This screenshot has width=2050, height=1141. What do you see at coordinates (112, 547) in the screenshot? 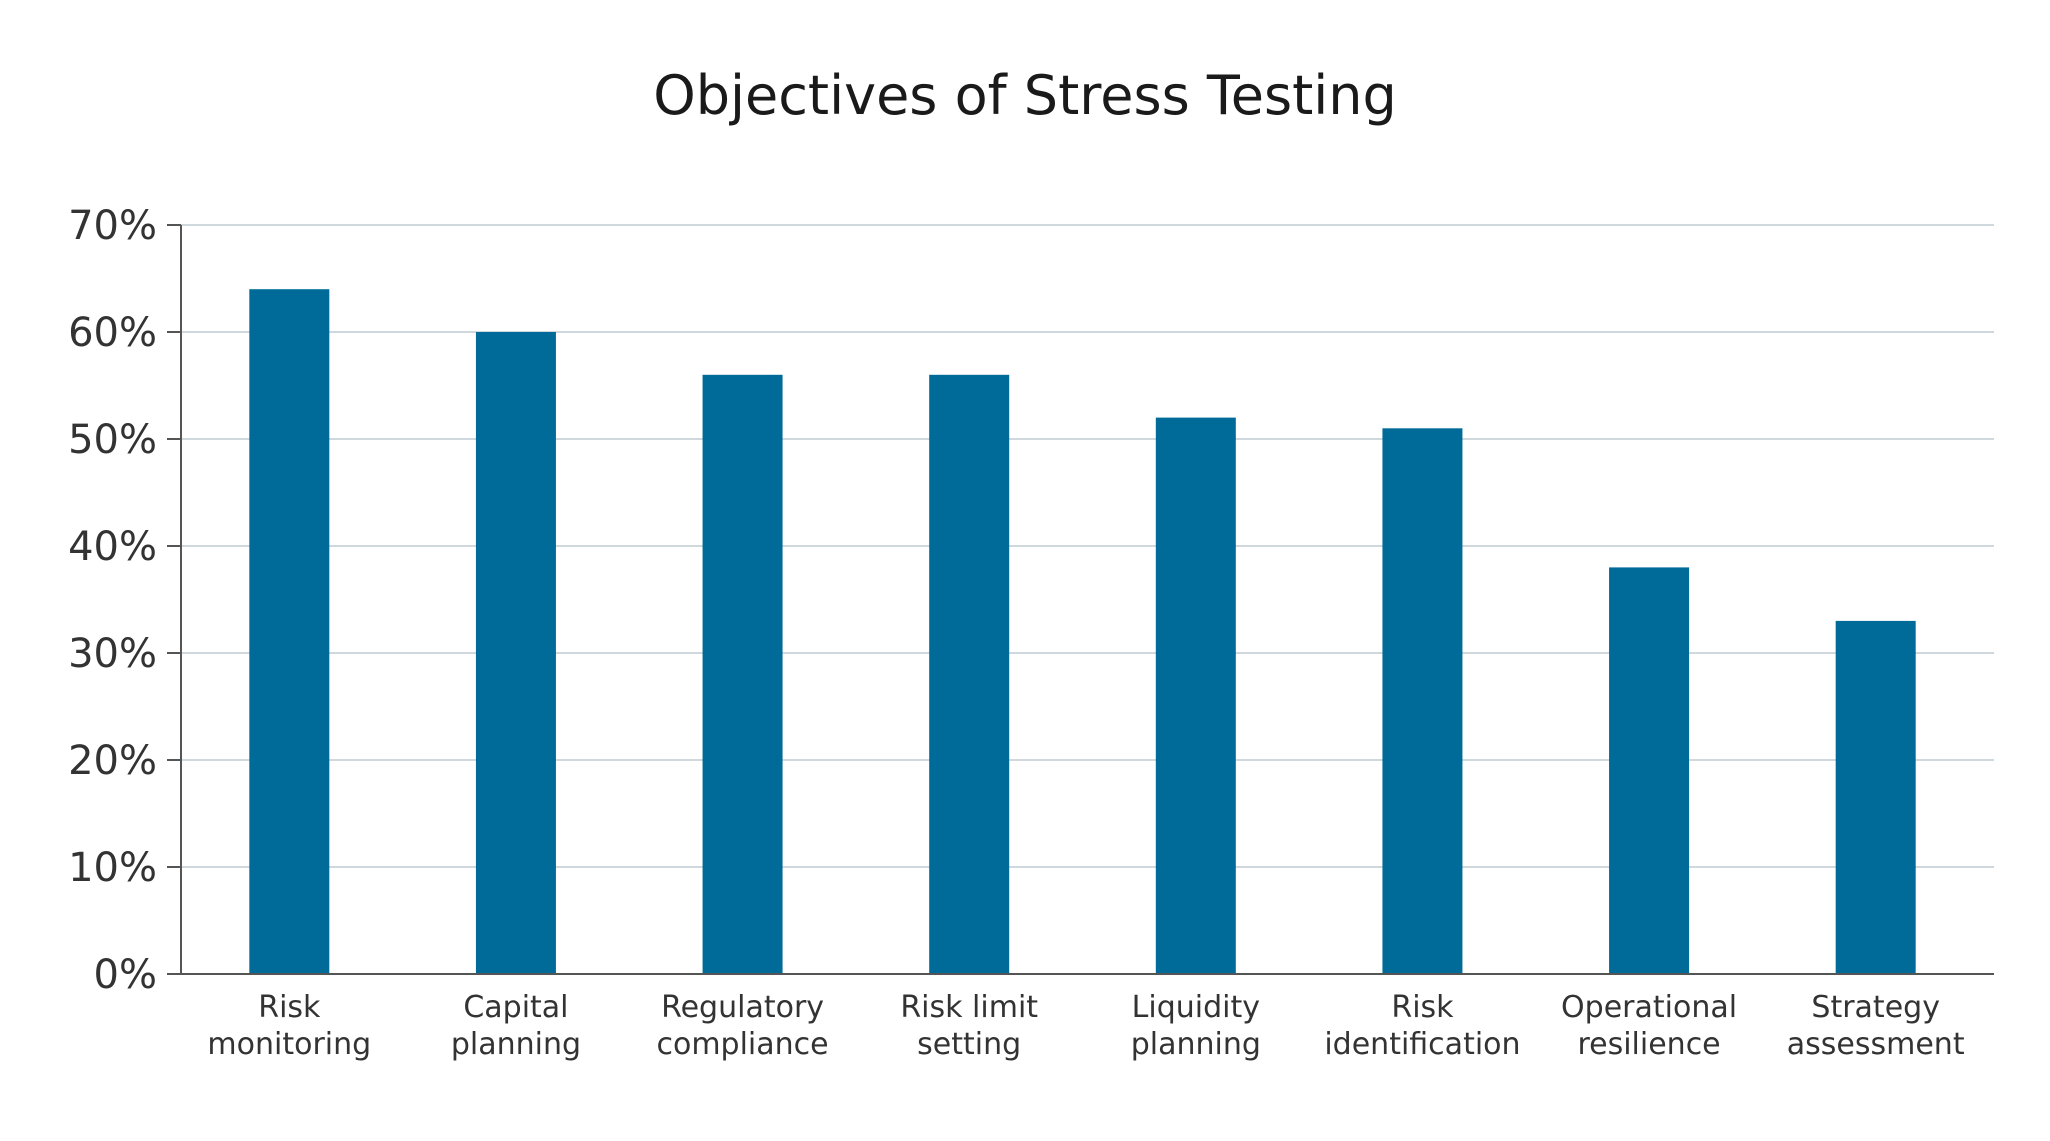
I see `y-tick-label: 40%` at bounding box center [112, 547].